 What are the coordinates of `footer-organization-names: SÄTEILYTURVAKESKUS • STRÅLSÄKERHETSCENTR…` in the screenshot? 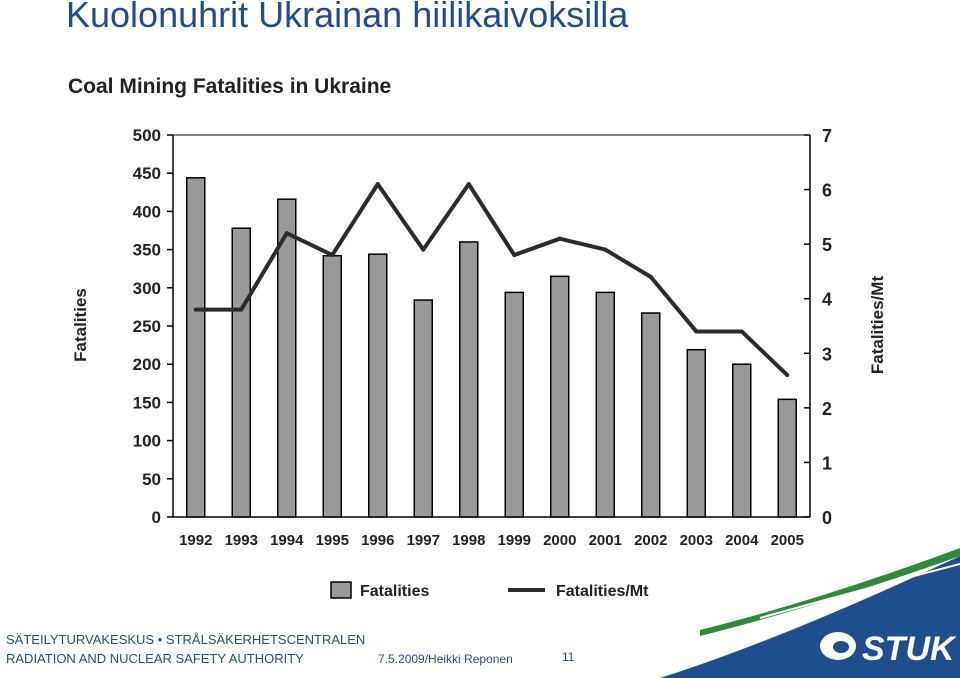 It's located at (185, 639).